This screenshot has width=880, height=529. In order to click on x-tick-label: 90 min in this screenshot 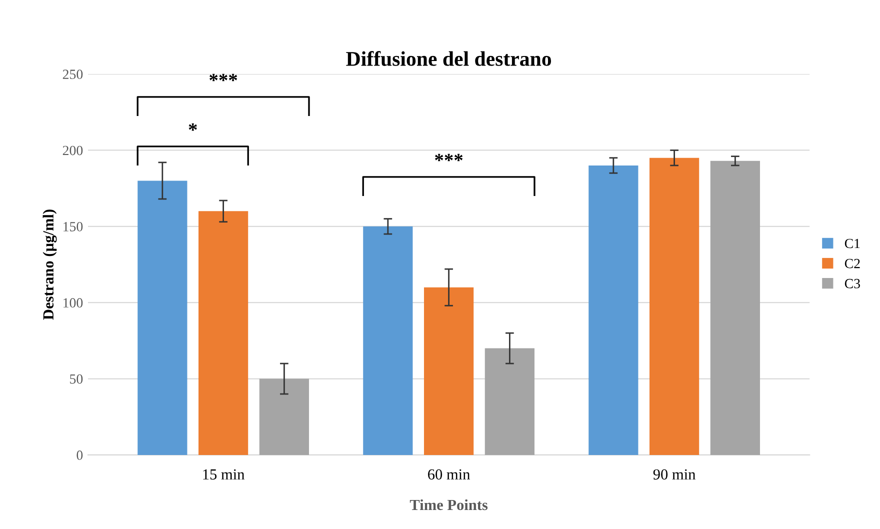, I will do `click(674, 474)`.